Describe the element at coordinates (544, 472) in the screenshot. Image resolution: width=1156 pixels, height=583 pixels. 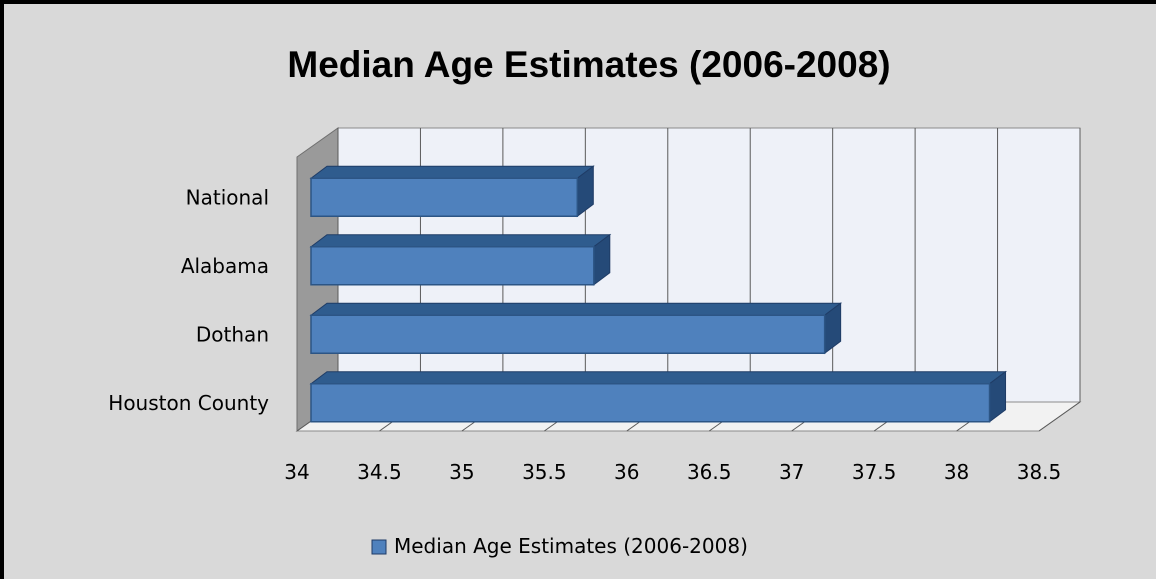
I see `x-tick-label: 35.5` at that location.